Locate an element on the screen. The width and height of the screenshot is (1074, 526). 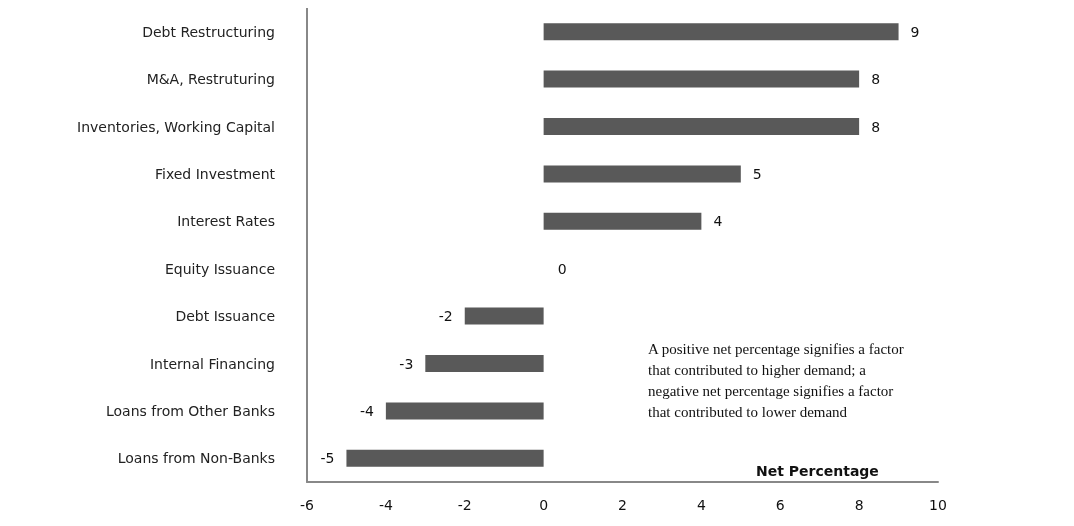
data-label: 9 is located at coordinates (915, 31).